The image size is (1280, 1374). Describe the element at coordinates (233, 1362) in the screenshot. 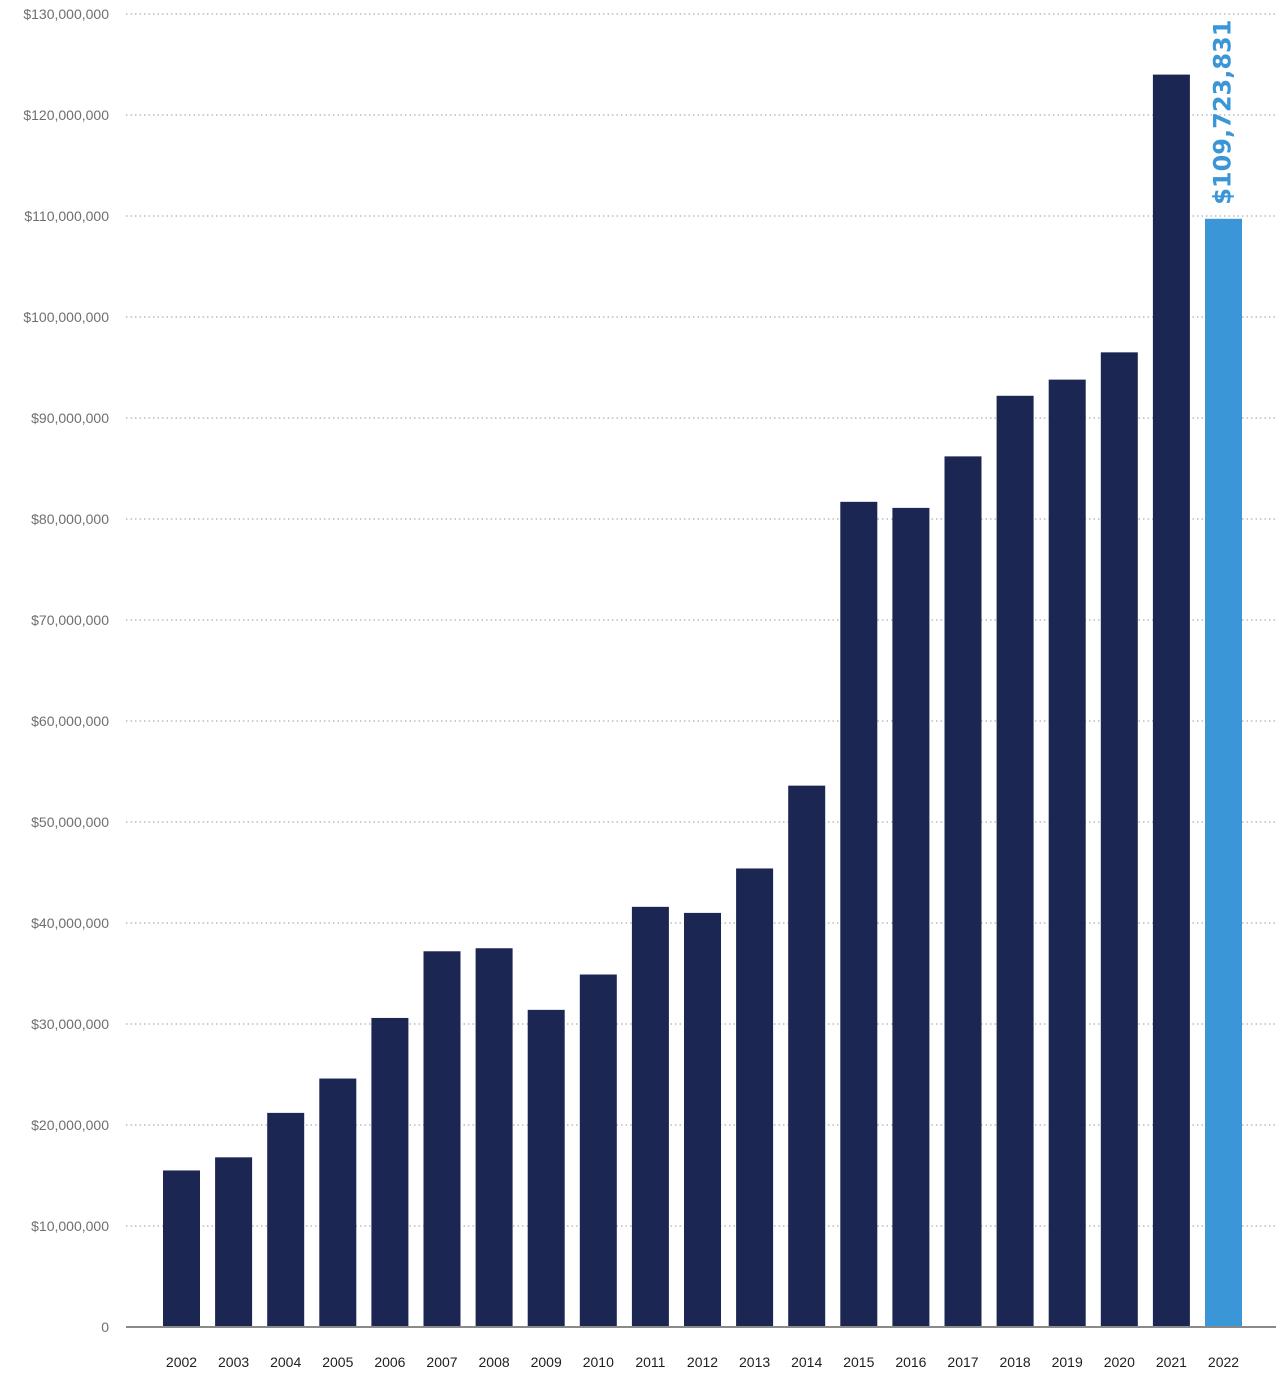

I see `x-tick-label: 2003` at that location.